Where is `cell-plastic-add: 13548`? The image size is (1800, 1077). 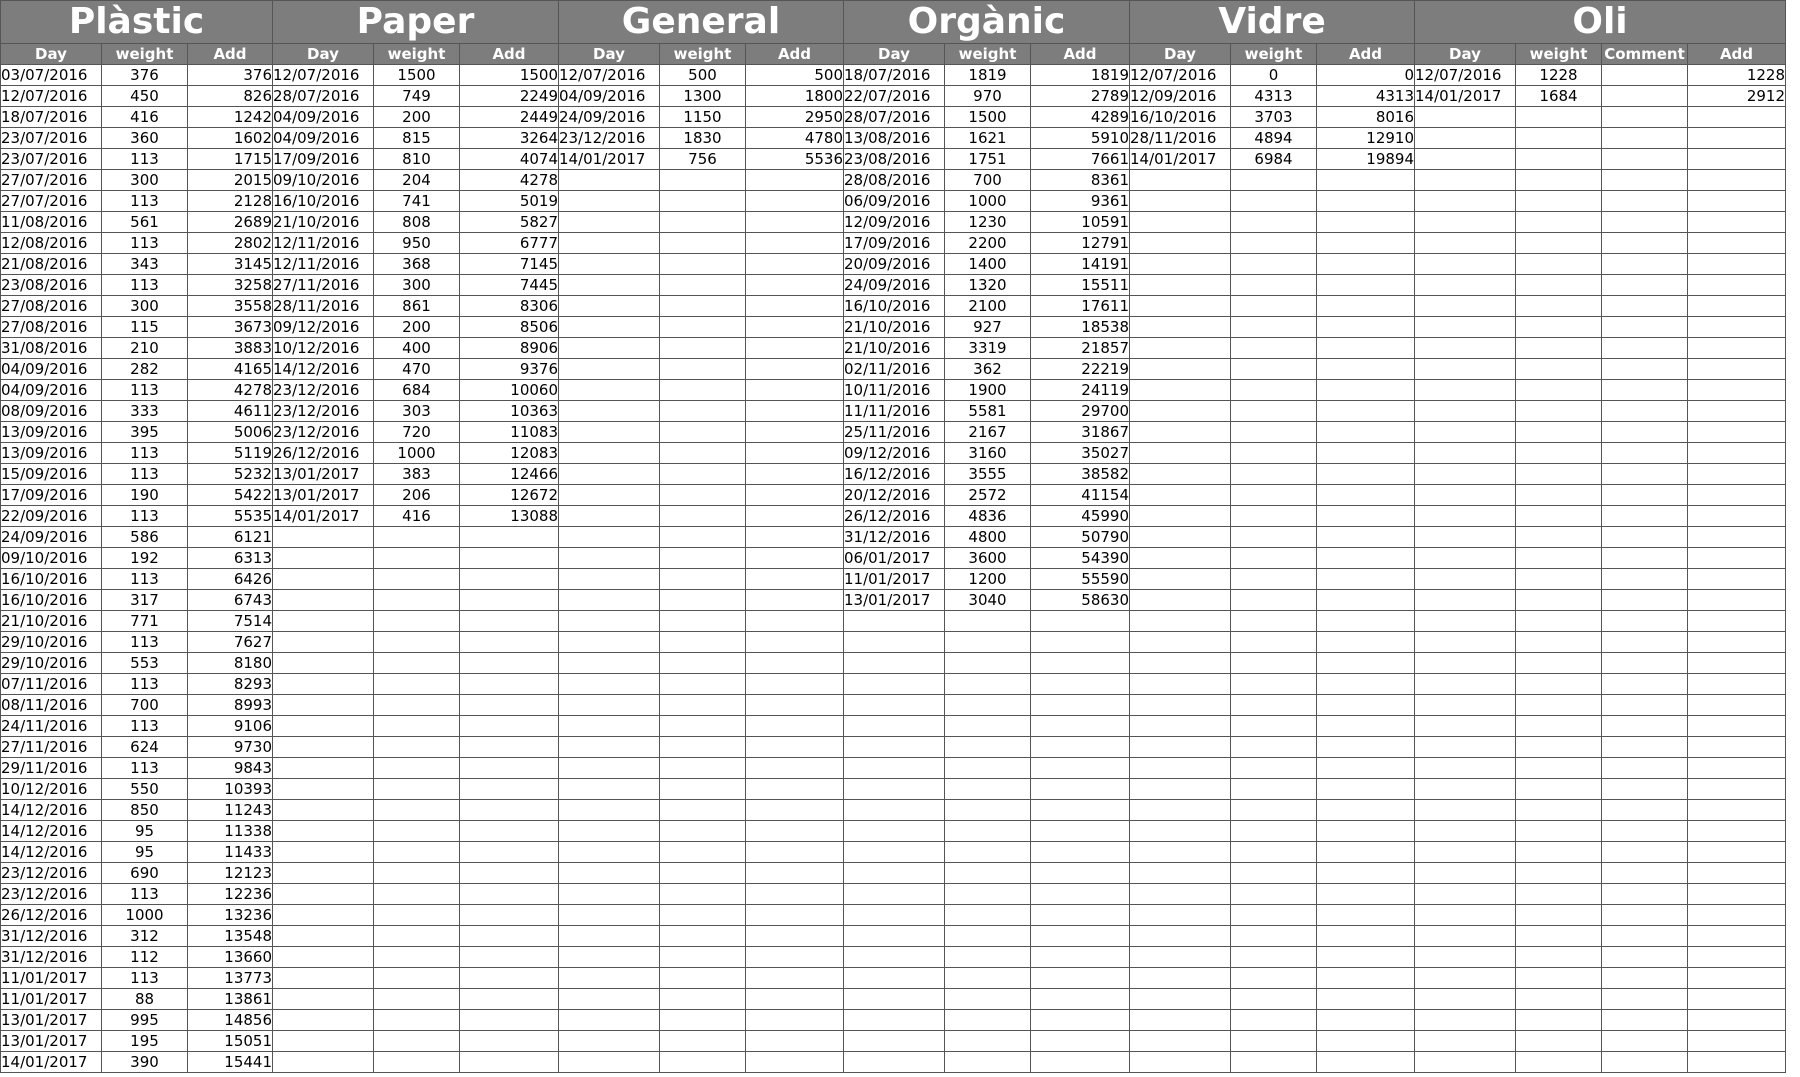
cell-plastic-add: 13548 is located at coordinates (230, 936).